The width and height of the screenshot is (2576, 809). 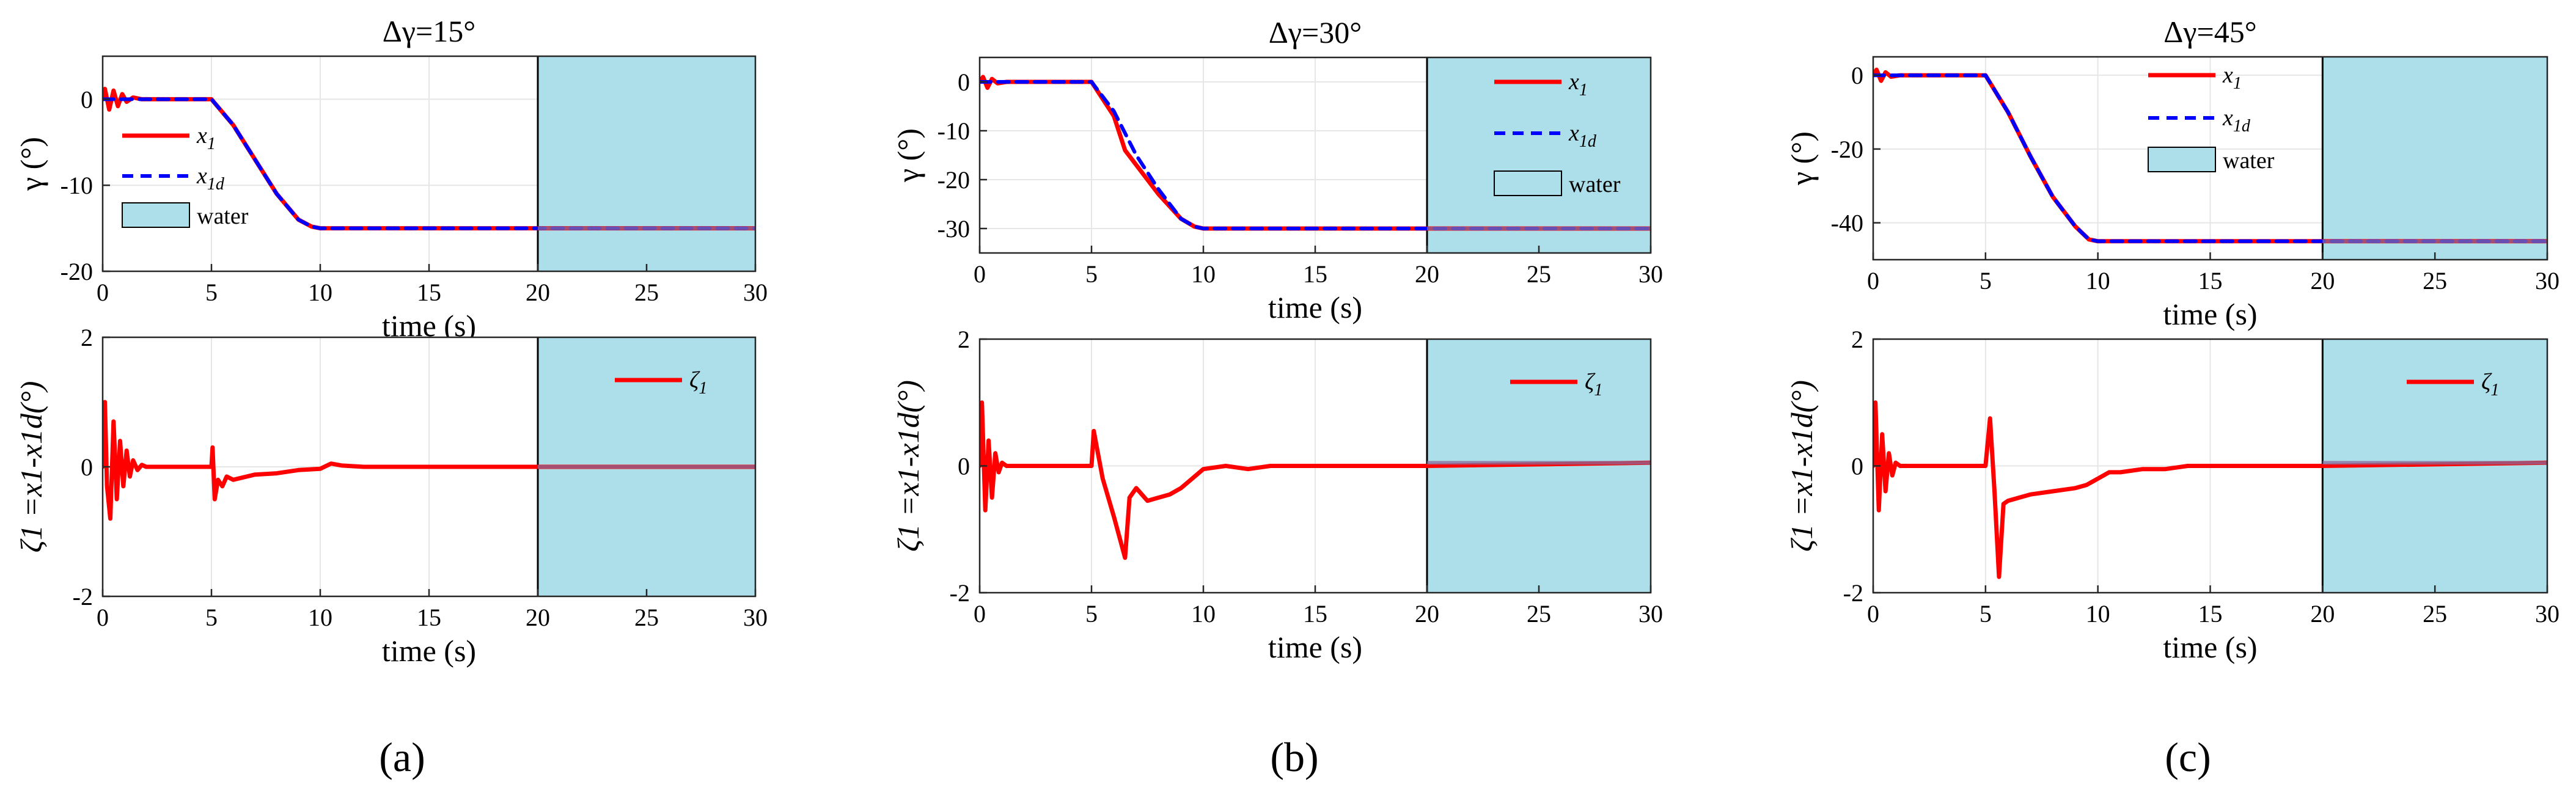 I want to click on y-tick-label: -40, so click(x=1847, y=224).